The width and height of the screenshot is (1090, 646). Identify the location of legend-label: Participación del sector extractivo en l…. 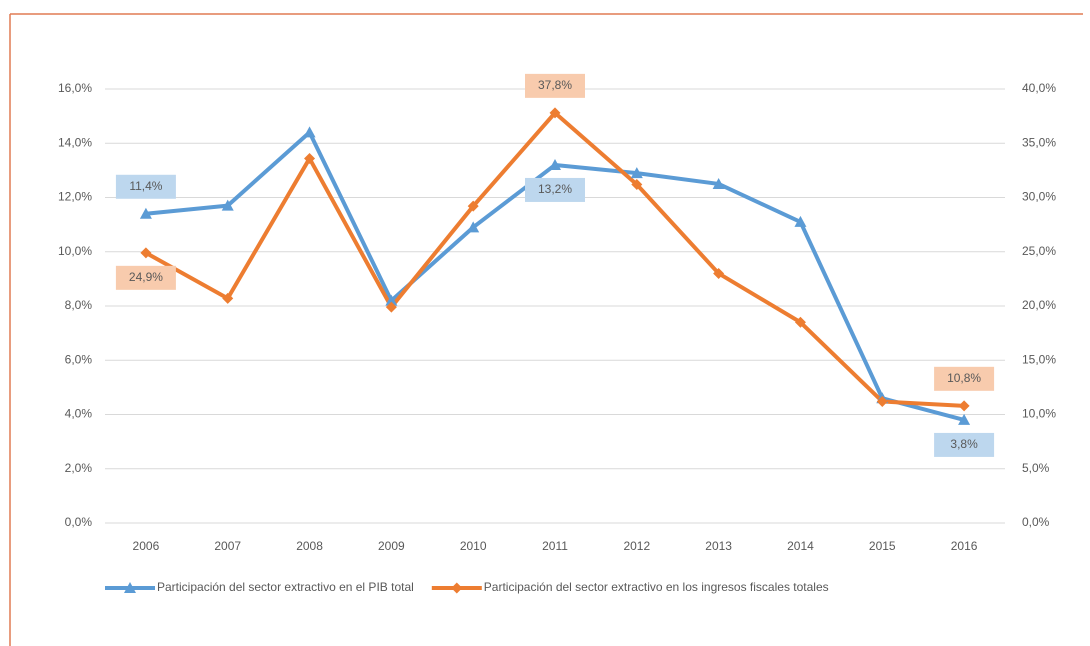
(656, 587).